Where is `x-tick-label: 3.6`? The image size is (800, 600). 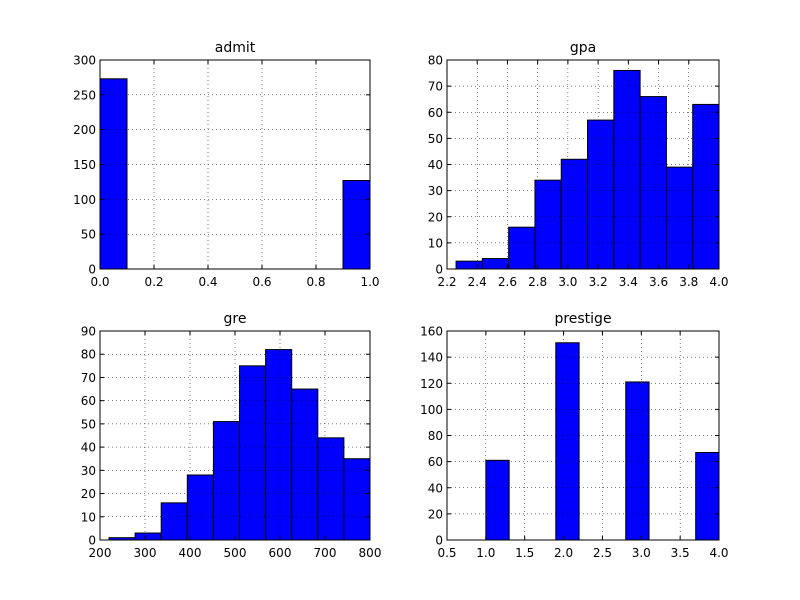
x-tick-label: 3.6 is located at coordinates (658, 282).